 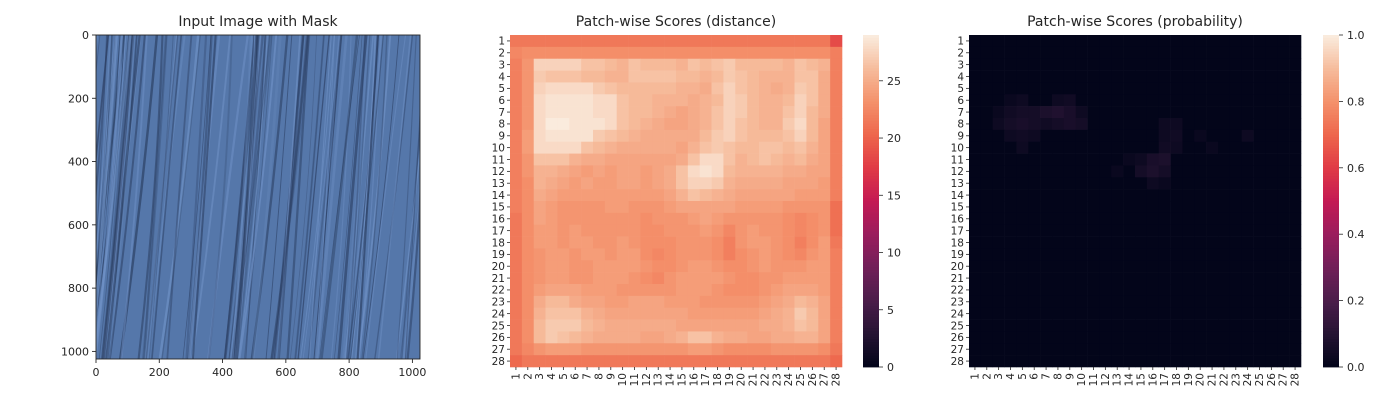 What do you see at coordinates (957, 184) in the screenshot?
I see `y-tick-label: 13` at bounding box center [957, 184].